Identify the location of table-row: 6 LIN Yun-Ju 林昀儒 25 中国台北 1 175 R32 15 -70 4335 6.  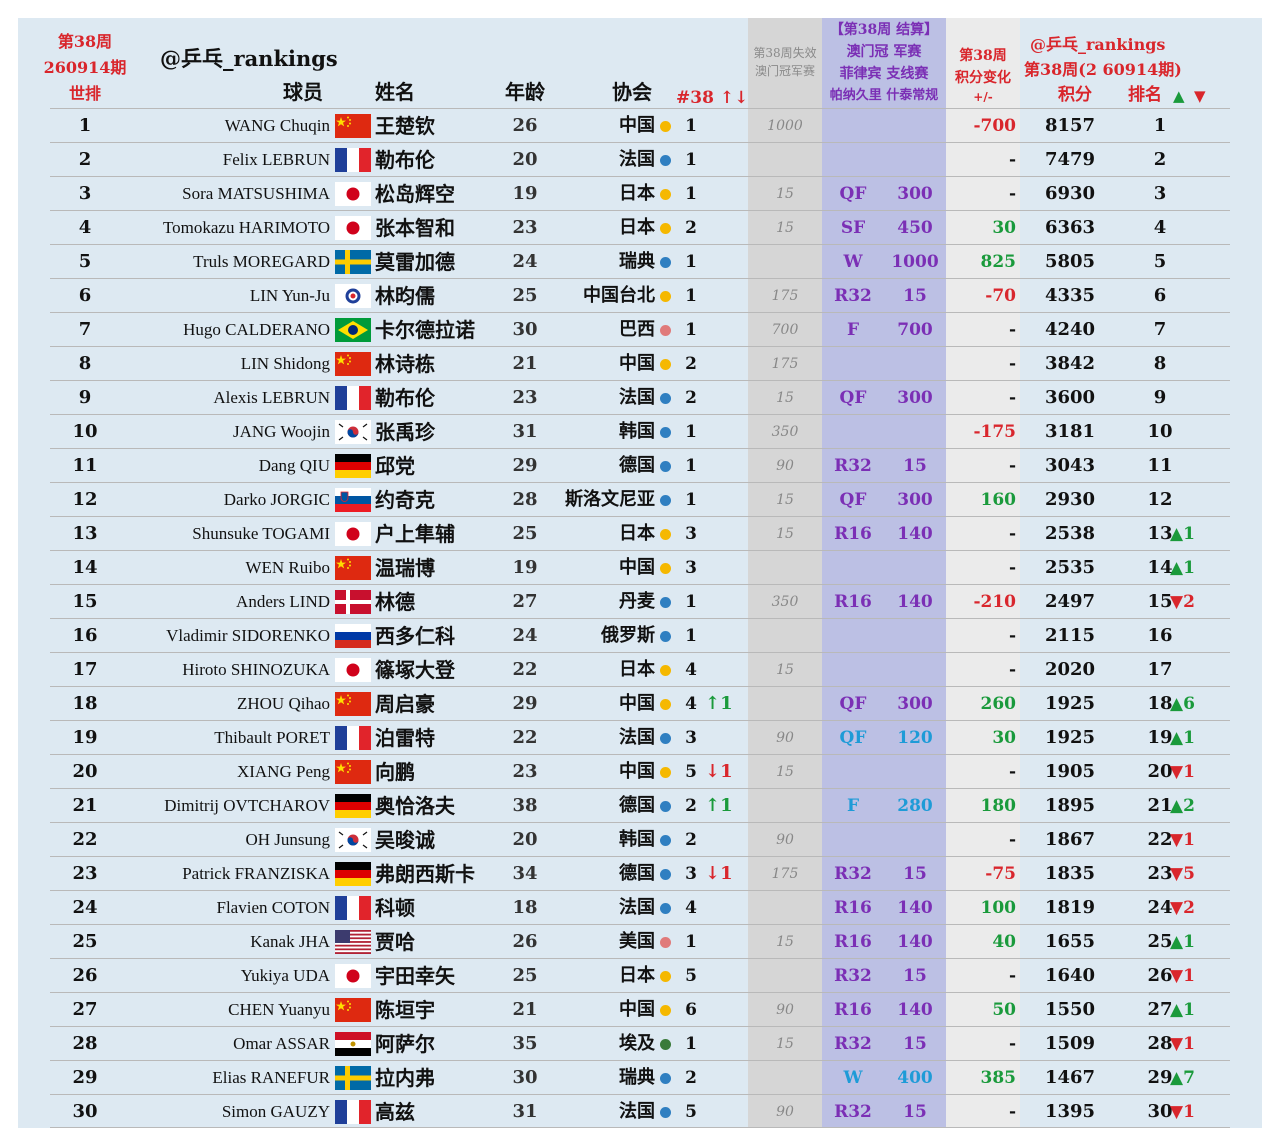
(640, 295).